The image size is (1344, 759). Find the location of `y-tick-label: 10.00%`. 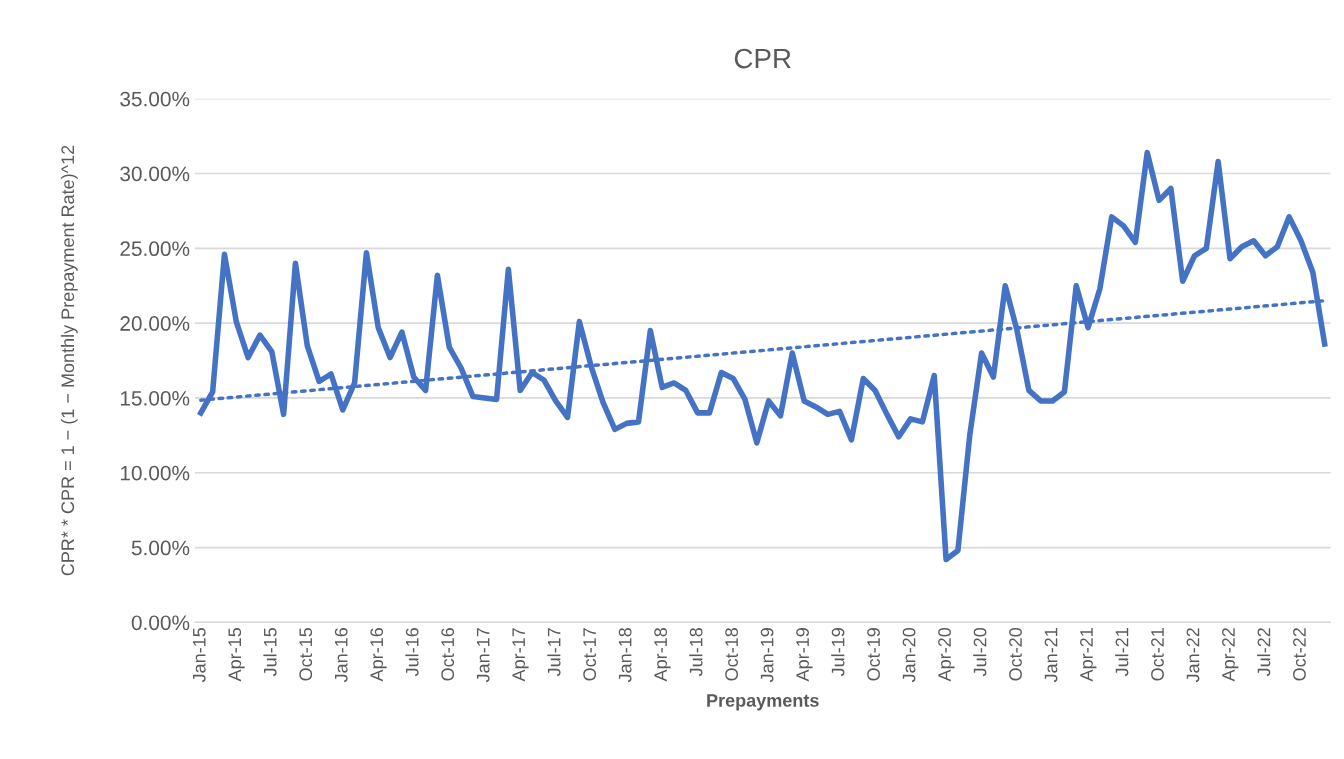

y-tick-label: 10.00% is located at coordinates (155, 473).